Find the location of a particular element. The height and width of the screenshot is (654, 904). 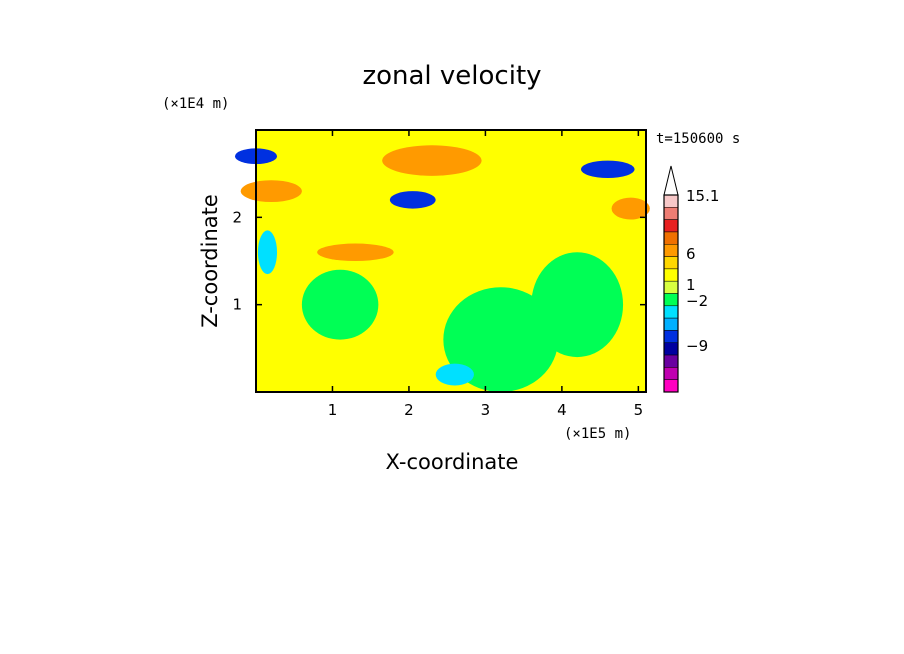

chart-title: zonal velocity is located at coordinates (451, 76).